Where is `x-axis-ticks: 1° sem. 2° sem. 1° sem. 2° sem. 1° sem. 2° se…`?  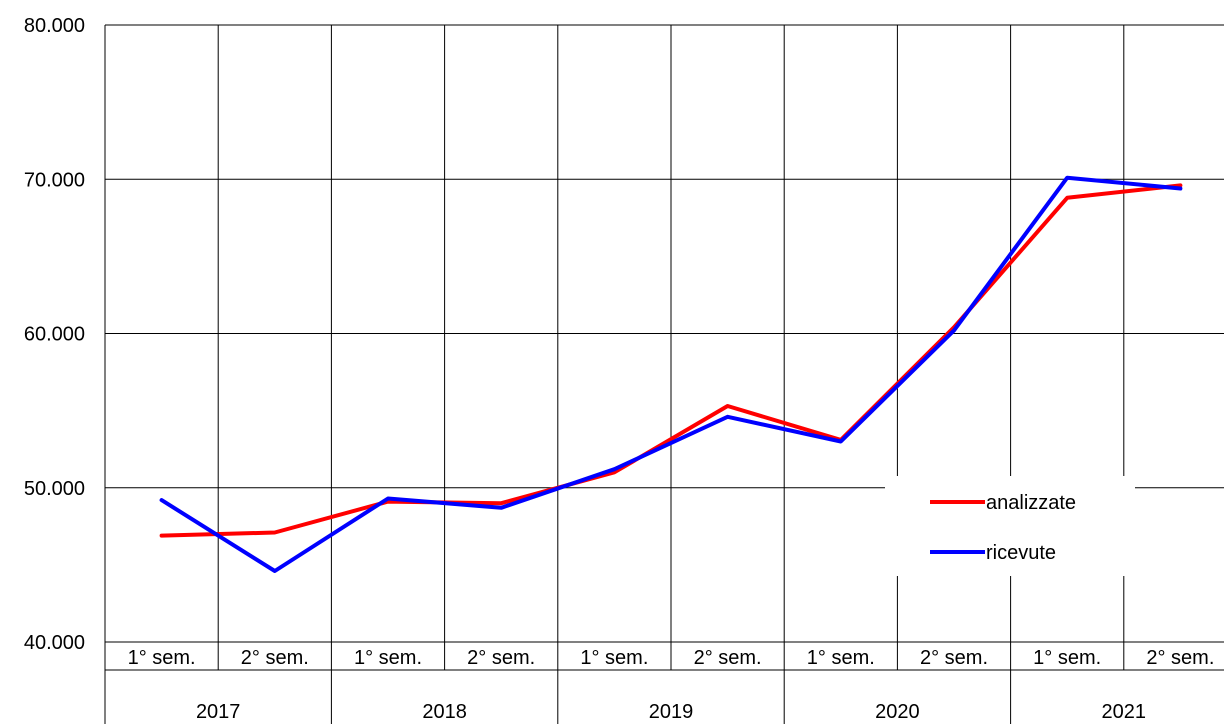
x-axis-ticks: 1° sem. 2° sem. 1° sem. 2° sem. 1° sem. 2° se… is located at coordinates (671, 685).